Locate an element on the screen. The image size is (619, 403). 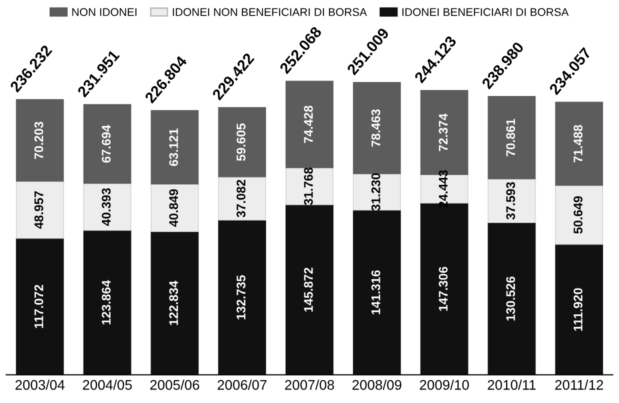
data-label: 50.649 is located at coordinates (578, 215).